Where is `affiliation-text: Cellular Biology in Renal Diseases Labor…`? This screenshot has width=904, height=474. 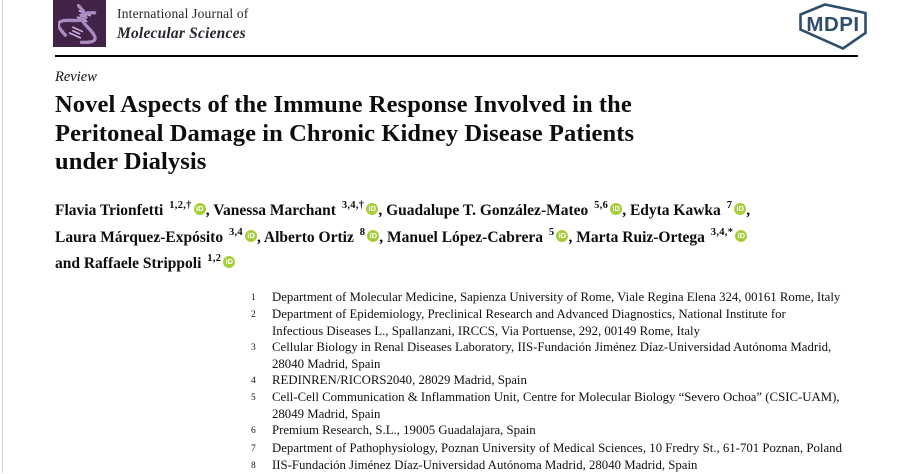
affiliation-text: Cellular Biology in Renal Diseases Labor… is located at coordinates (578, 355).